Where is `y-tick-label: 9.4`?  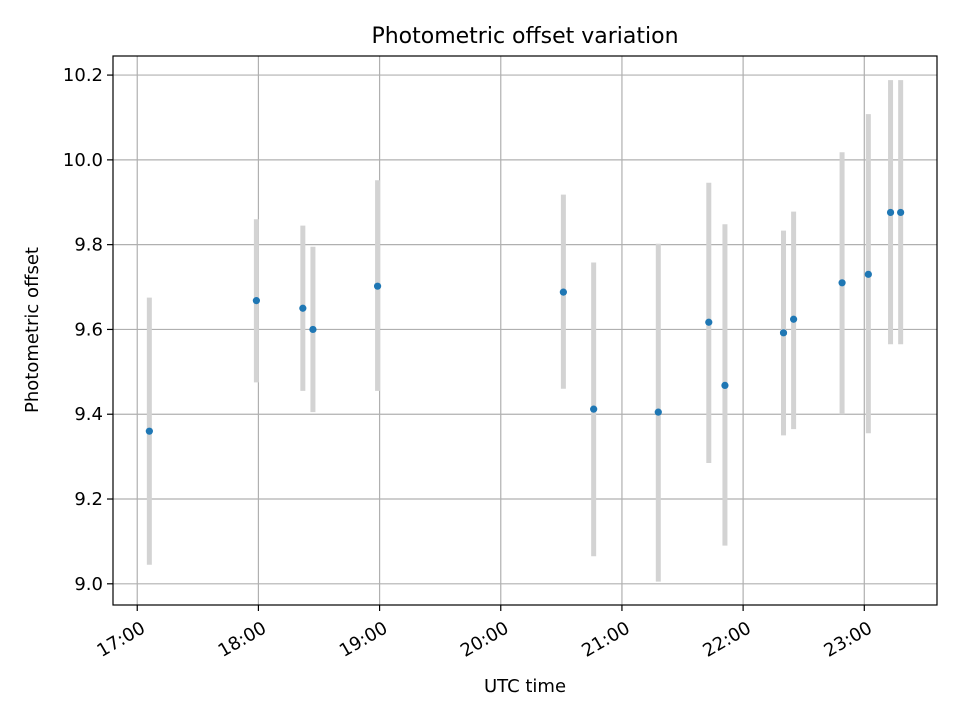 y-tick-label: 9.4 is located at coordinates (88, 414).